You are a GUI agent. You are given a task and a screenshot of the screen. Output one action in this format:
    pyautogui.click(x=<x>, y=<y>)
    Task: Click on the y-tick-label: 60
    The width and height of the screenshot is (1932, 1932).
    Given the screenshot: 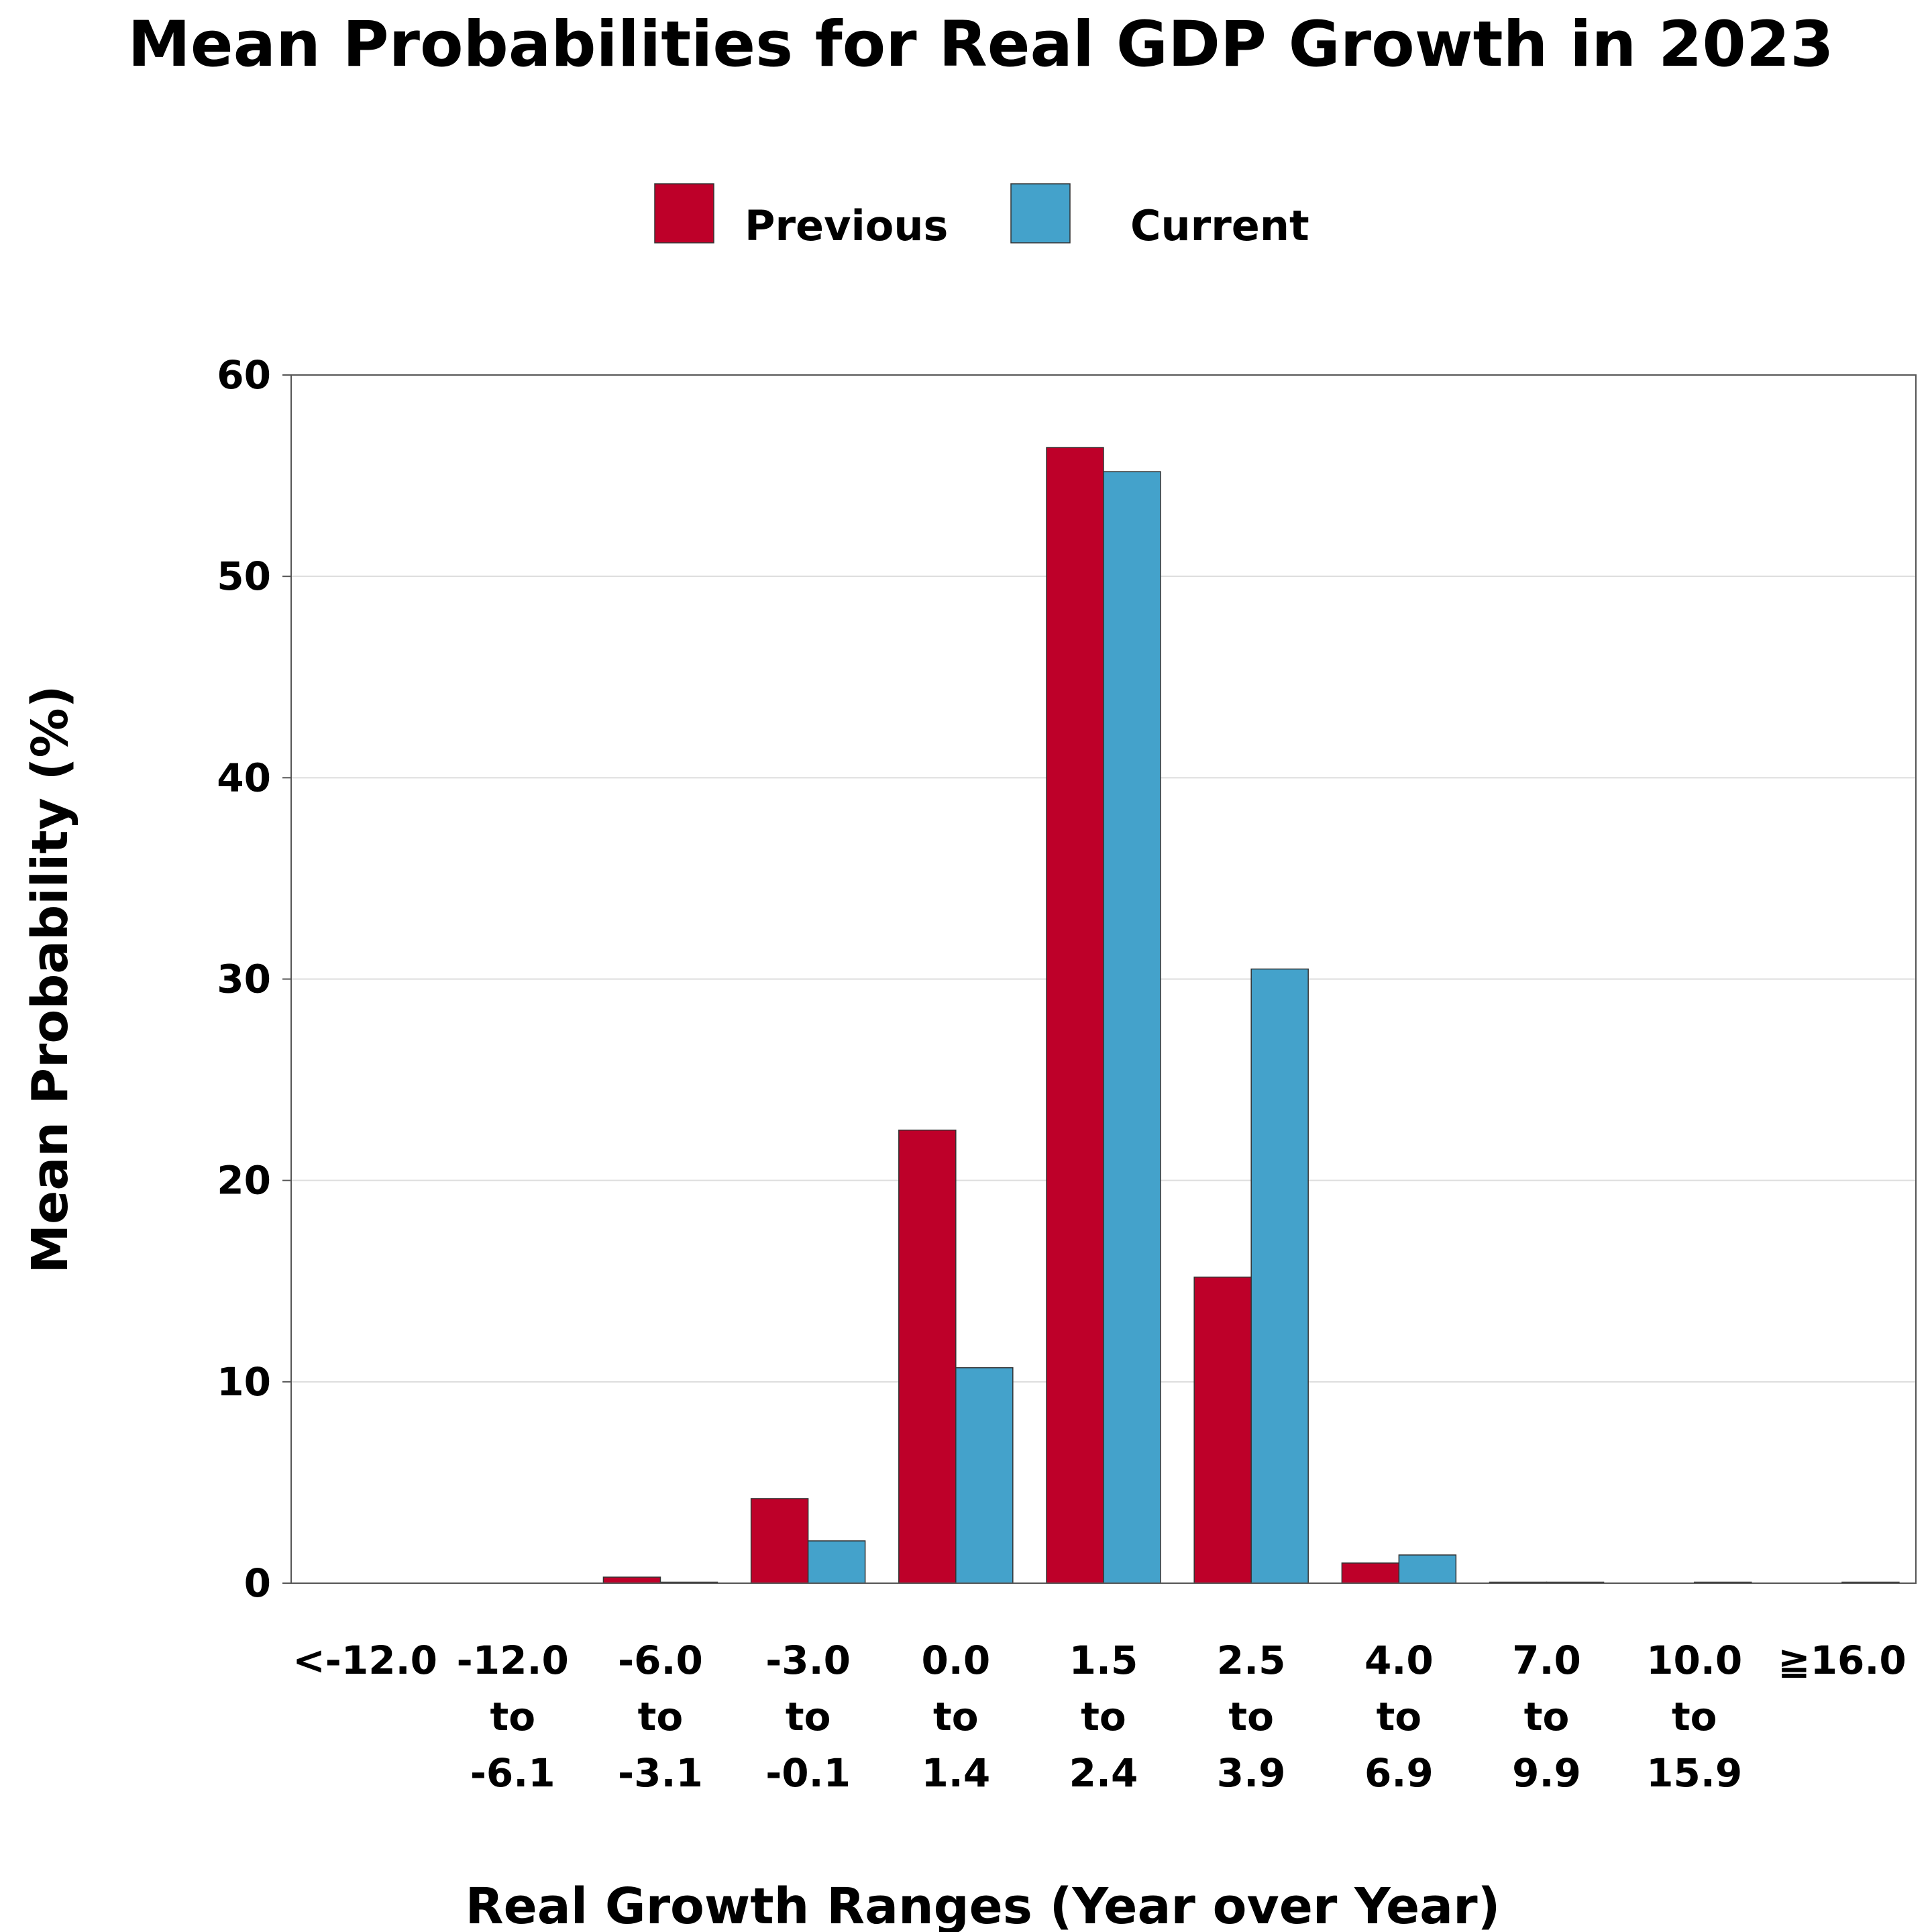 What is the action you would take?
    pyautogui.click(x=244, y=375)
    